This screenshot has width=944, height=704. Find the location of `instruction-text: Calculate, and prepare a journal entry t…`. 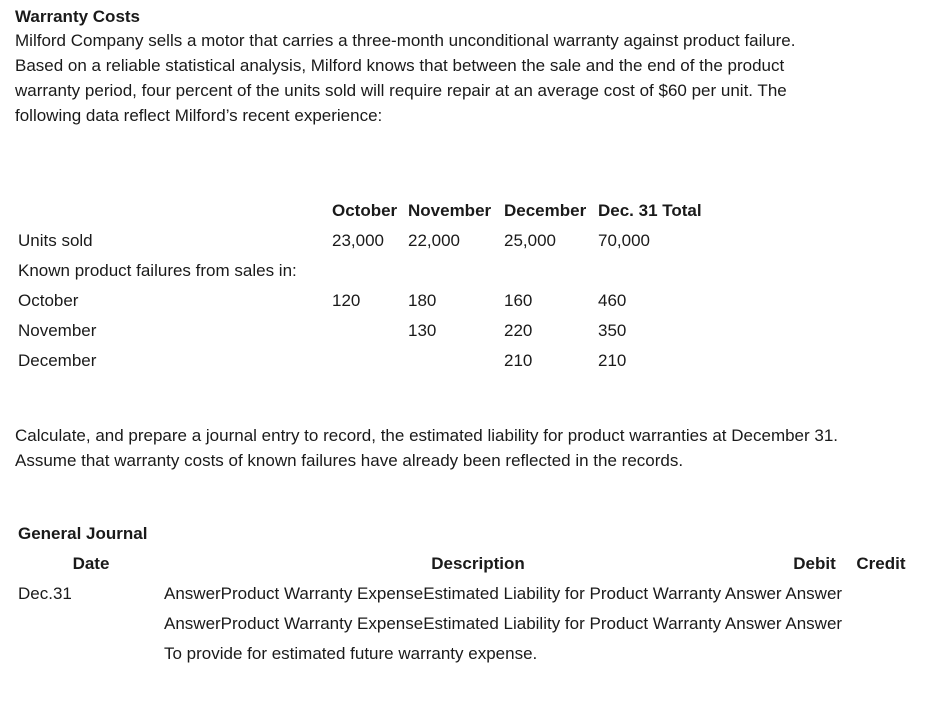

instruction-text: Calculate, and prepare a journal entry t… is located at coordinates (477, 448).